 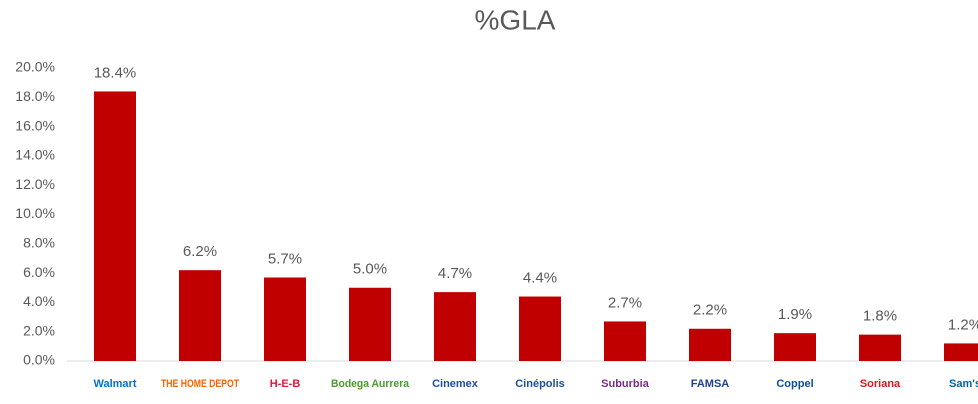 I want to click on category-label: Coppel, so click(x=794, y=384).